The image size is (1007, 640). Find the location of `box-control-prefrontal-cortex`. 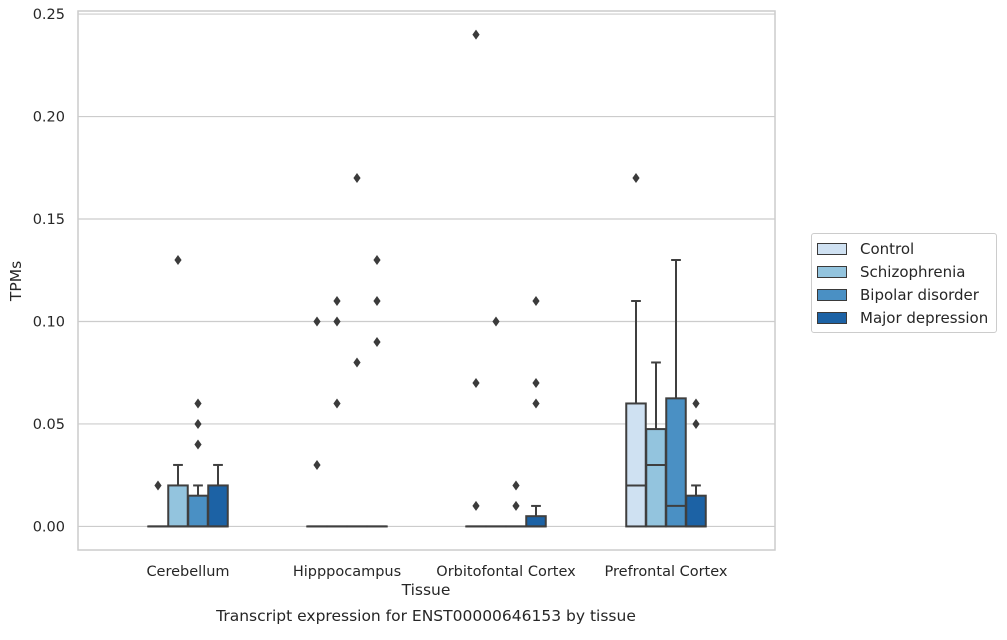

box-control-prefrontal-cortex is located at coordinates (636, 349).